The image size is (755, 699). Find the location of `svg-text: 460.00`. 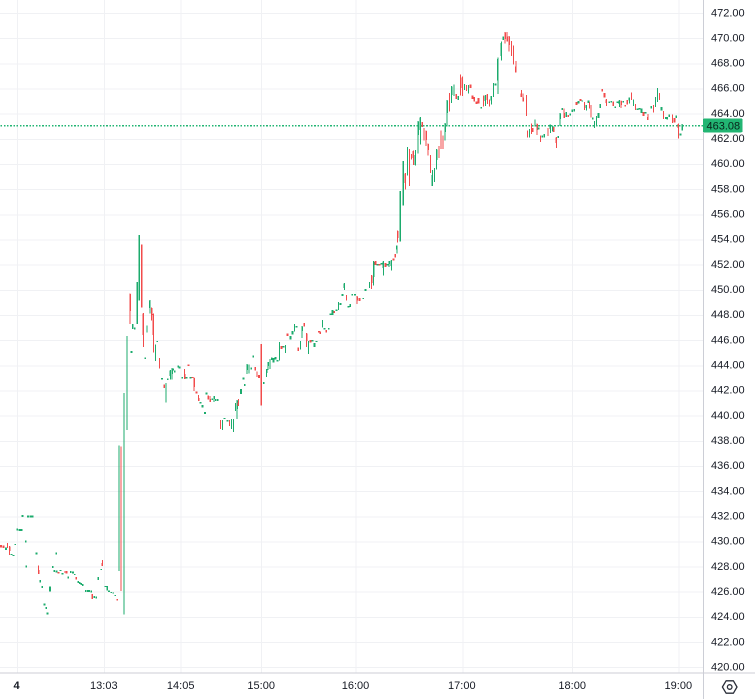

svg-text: 460.00 is located at coordinates (728, 164).